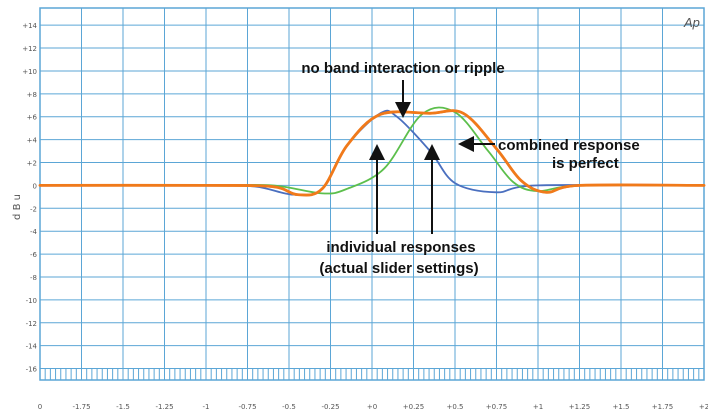  What do you see at coordinates (164, 407) in the screenshot?
I see `x-tick-label: -1.25` at bounding box center [164, 407].